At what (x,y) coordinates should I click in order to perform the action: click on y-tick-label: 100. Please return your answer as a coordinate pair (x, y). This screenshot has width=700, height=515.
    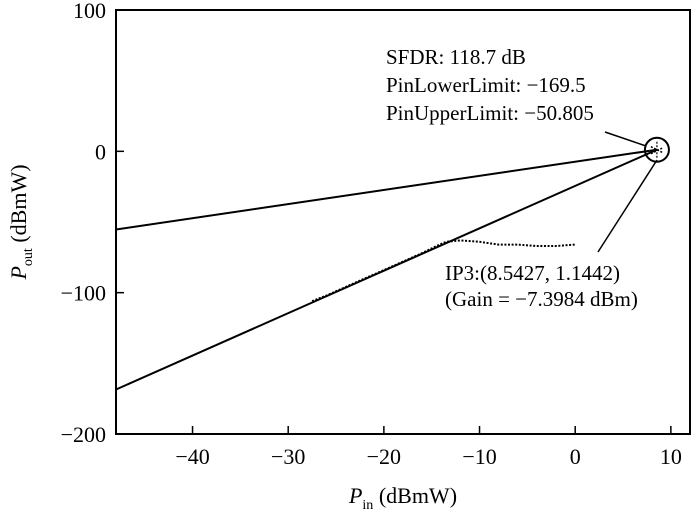
    Looking at the image, I should click on (89, 11).